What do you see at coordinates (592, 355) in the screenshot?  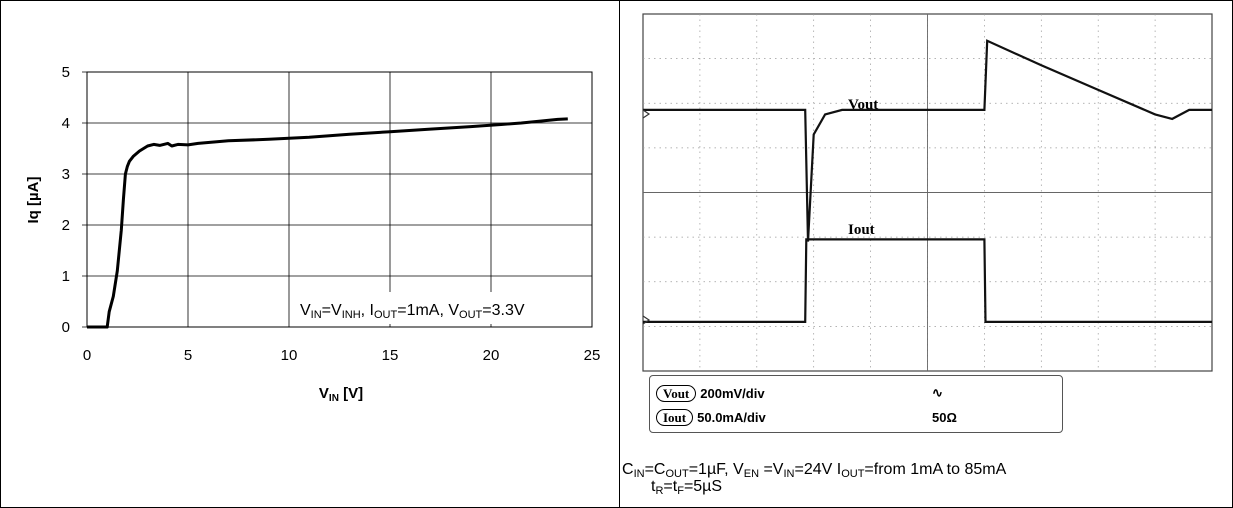 I see `x-tick-label: 25` at bounding box center [592, 355].